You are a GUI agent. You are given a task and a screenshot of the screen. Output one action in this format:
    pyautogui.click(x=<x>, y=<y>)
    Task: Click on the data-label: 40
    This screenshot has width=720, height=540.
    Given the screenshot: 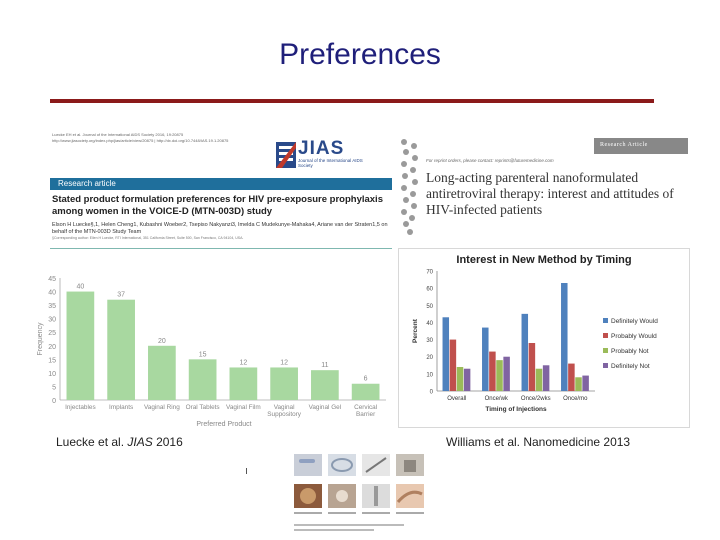 What is the action you would take?
    pyautogui.click(x=80, y=287)
    